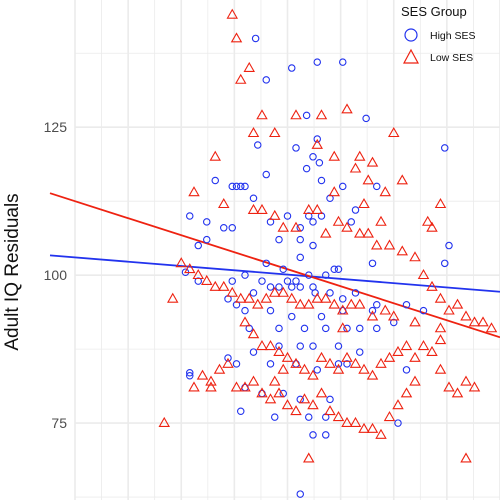  What do you see at coordinates (438, 34) in the screenshot?
I see `legend: SES Group High SES Low SES` at bounding box center [438, 34].